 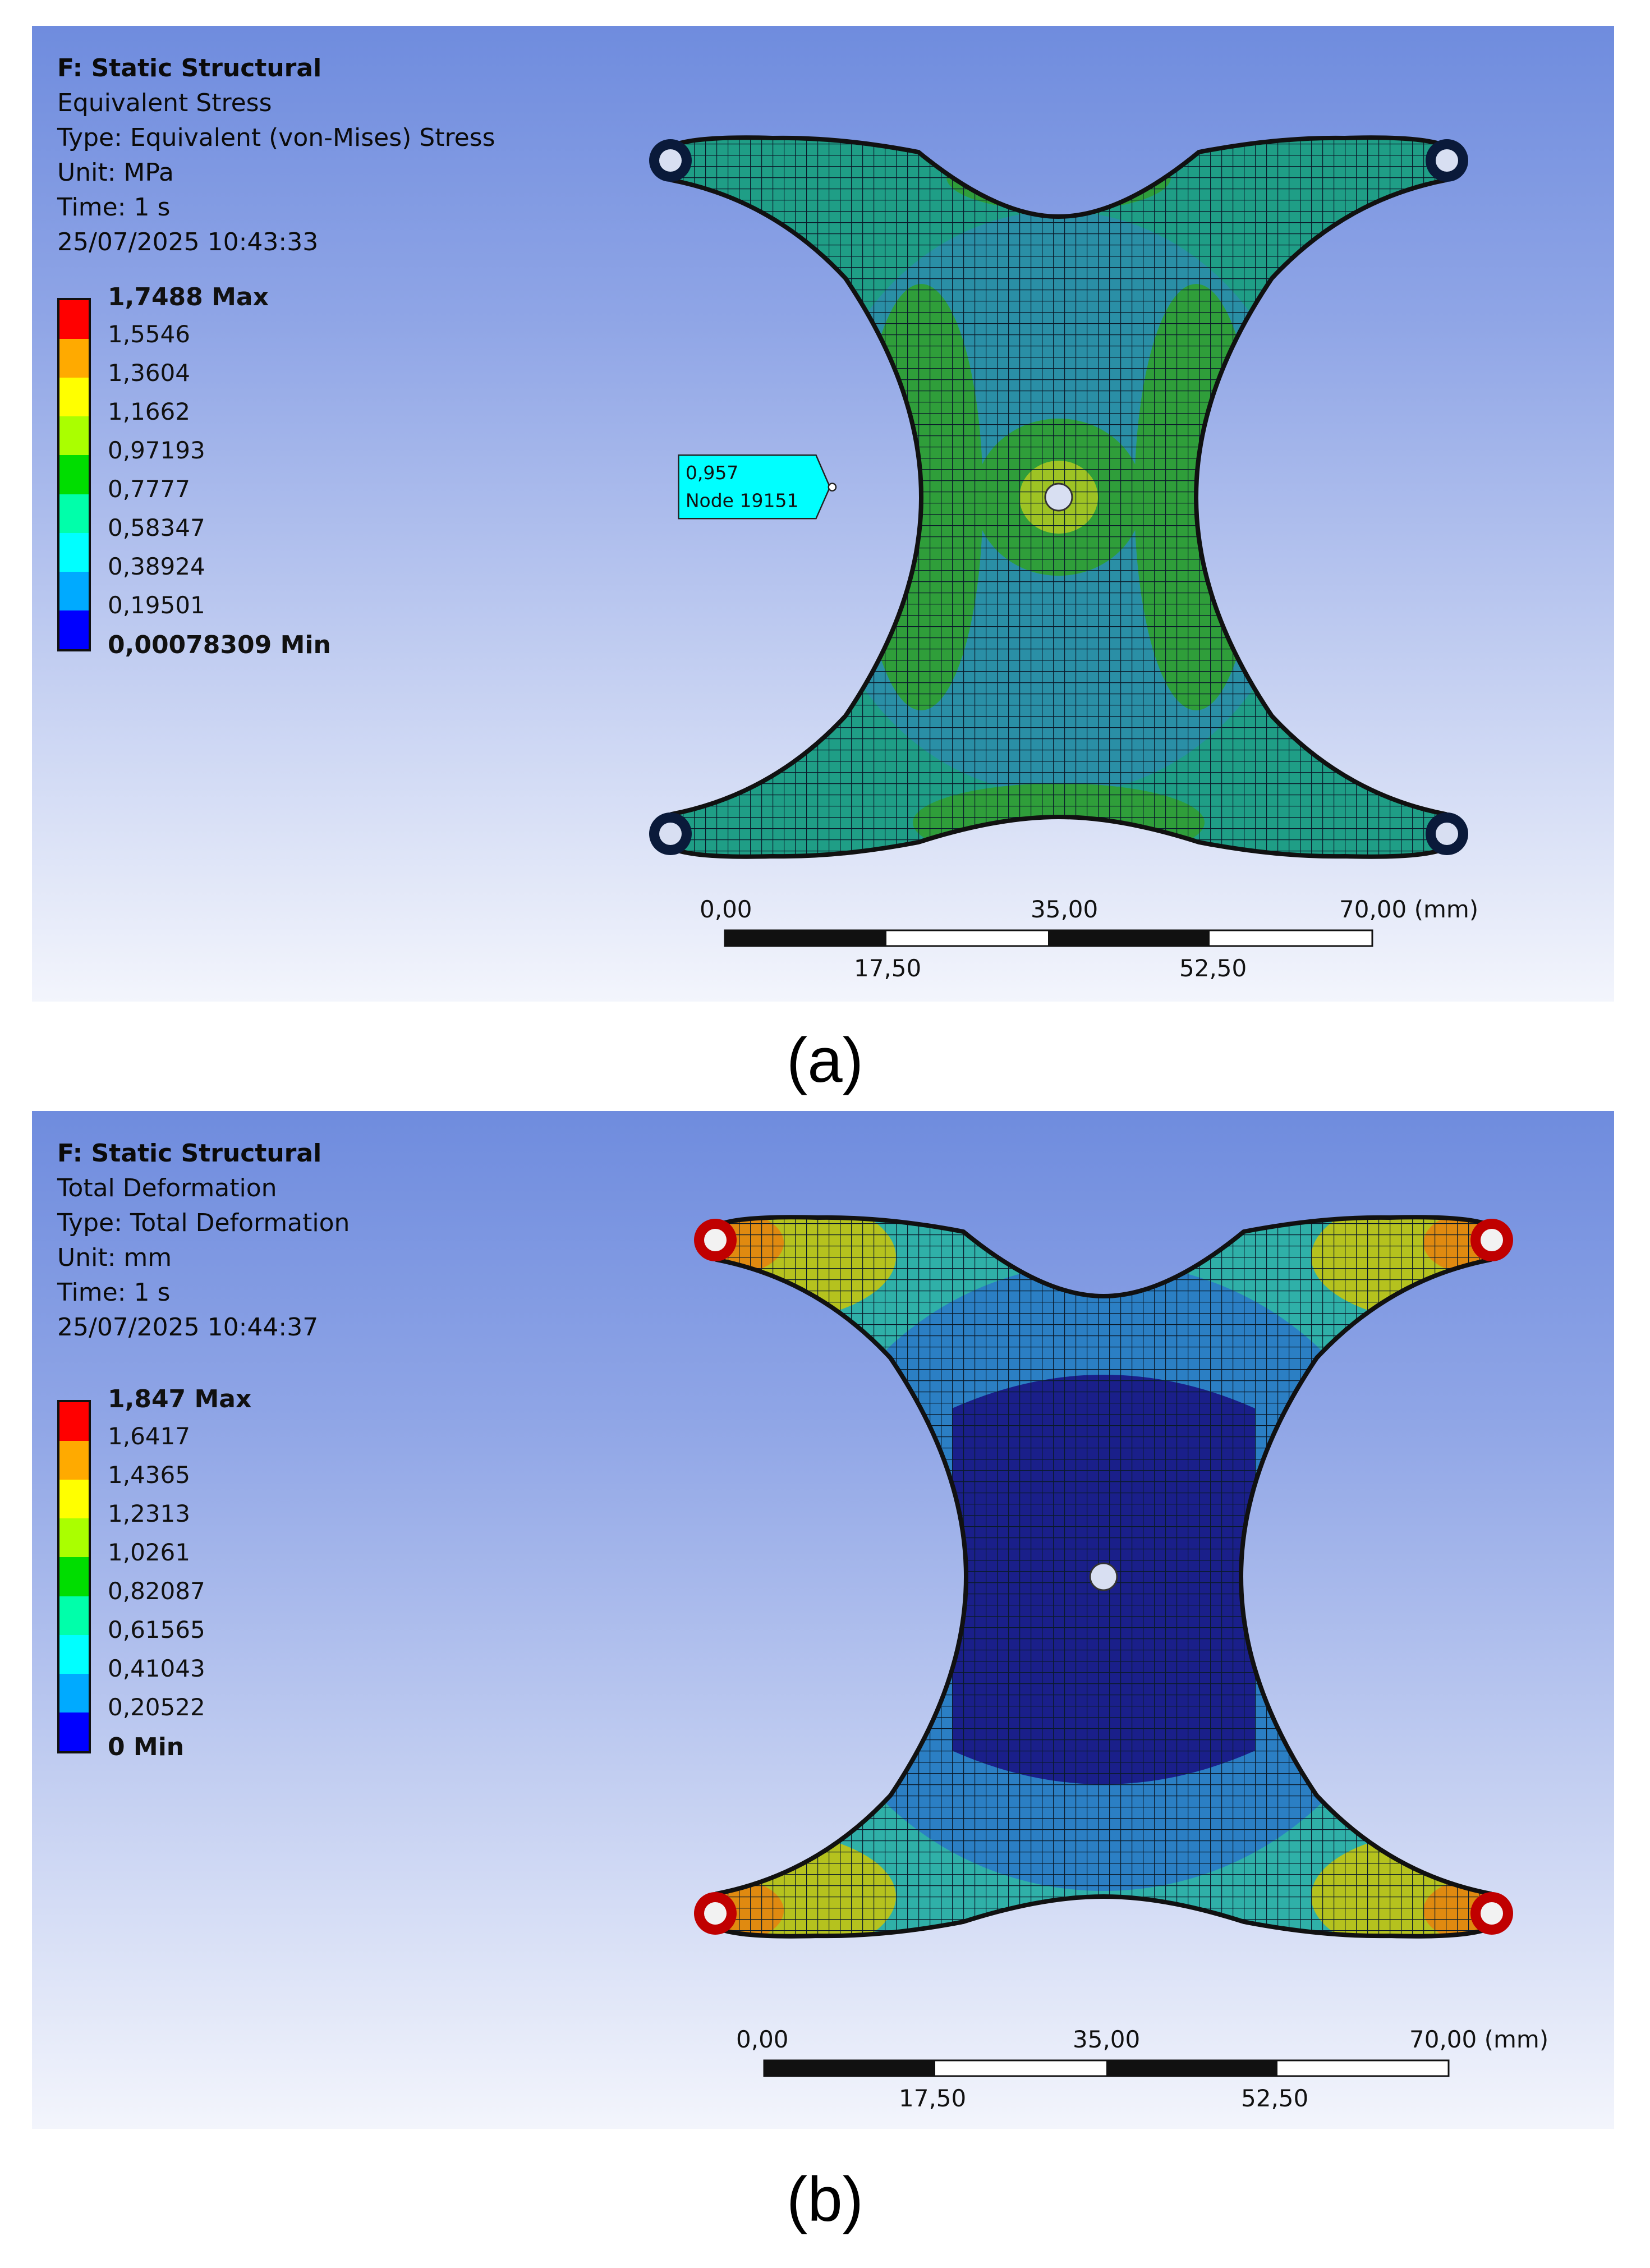 What do you see at coordinates (742, 501) in the screenshot?
I see `probe-node: Node 19151` at bounding box center [742, 501].